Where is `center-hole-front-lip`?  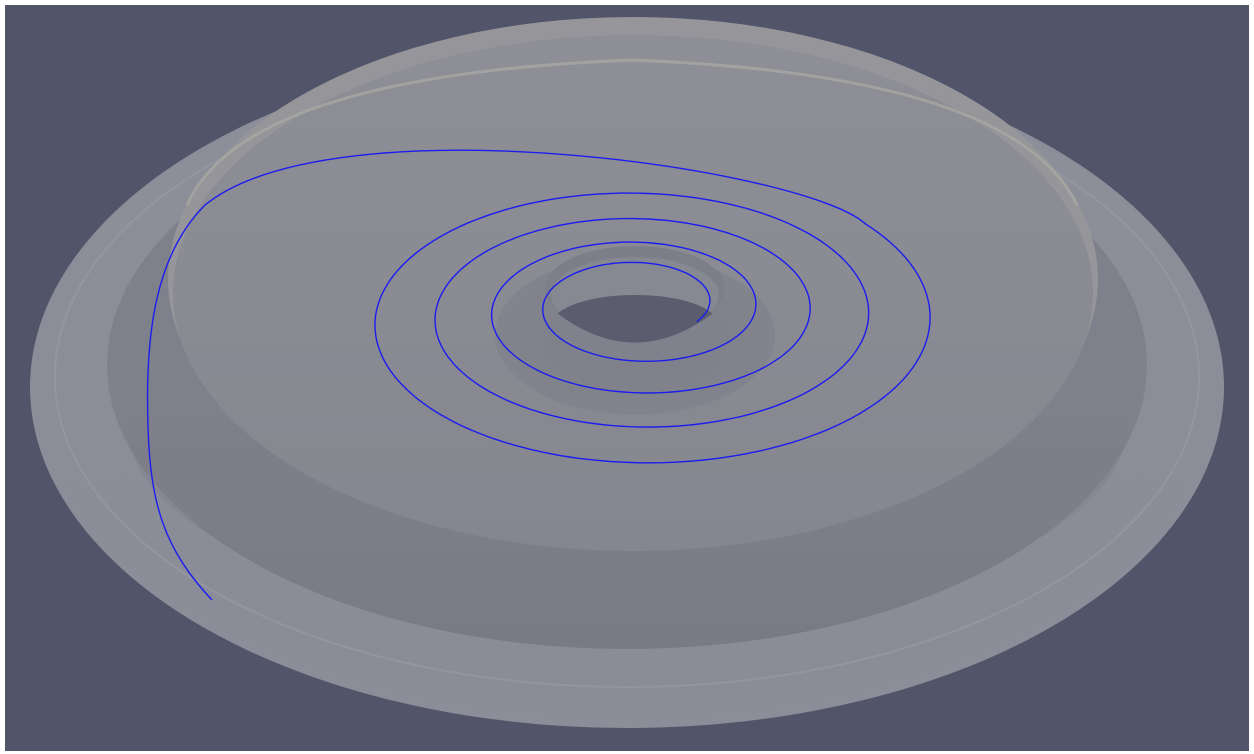 center-hole-front-lip is located at coordinates (635, 338).